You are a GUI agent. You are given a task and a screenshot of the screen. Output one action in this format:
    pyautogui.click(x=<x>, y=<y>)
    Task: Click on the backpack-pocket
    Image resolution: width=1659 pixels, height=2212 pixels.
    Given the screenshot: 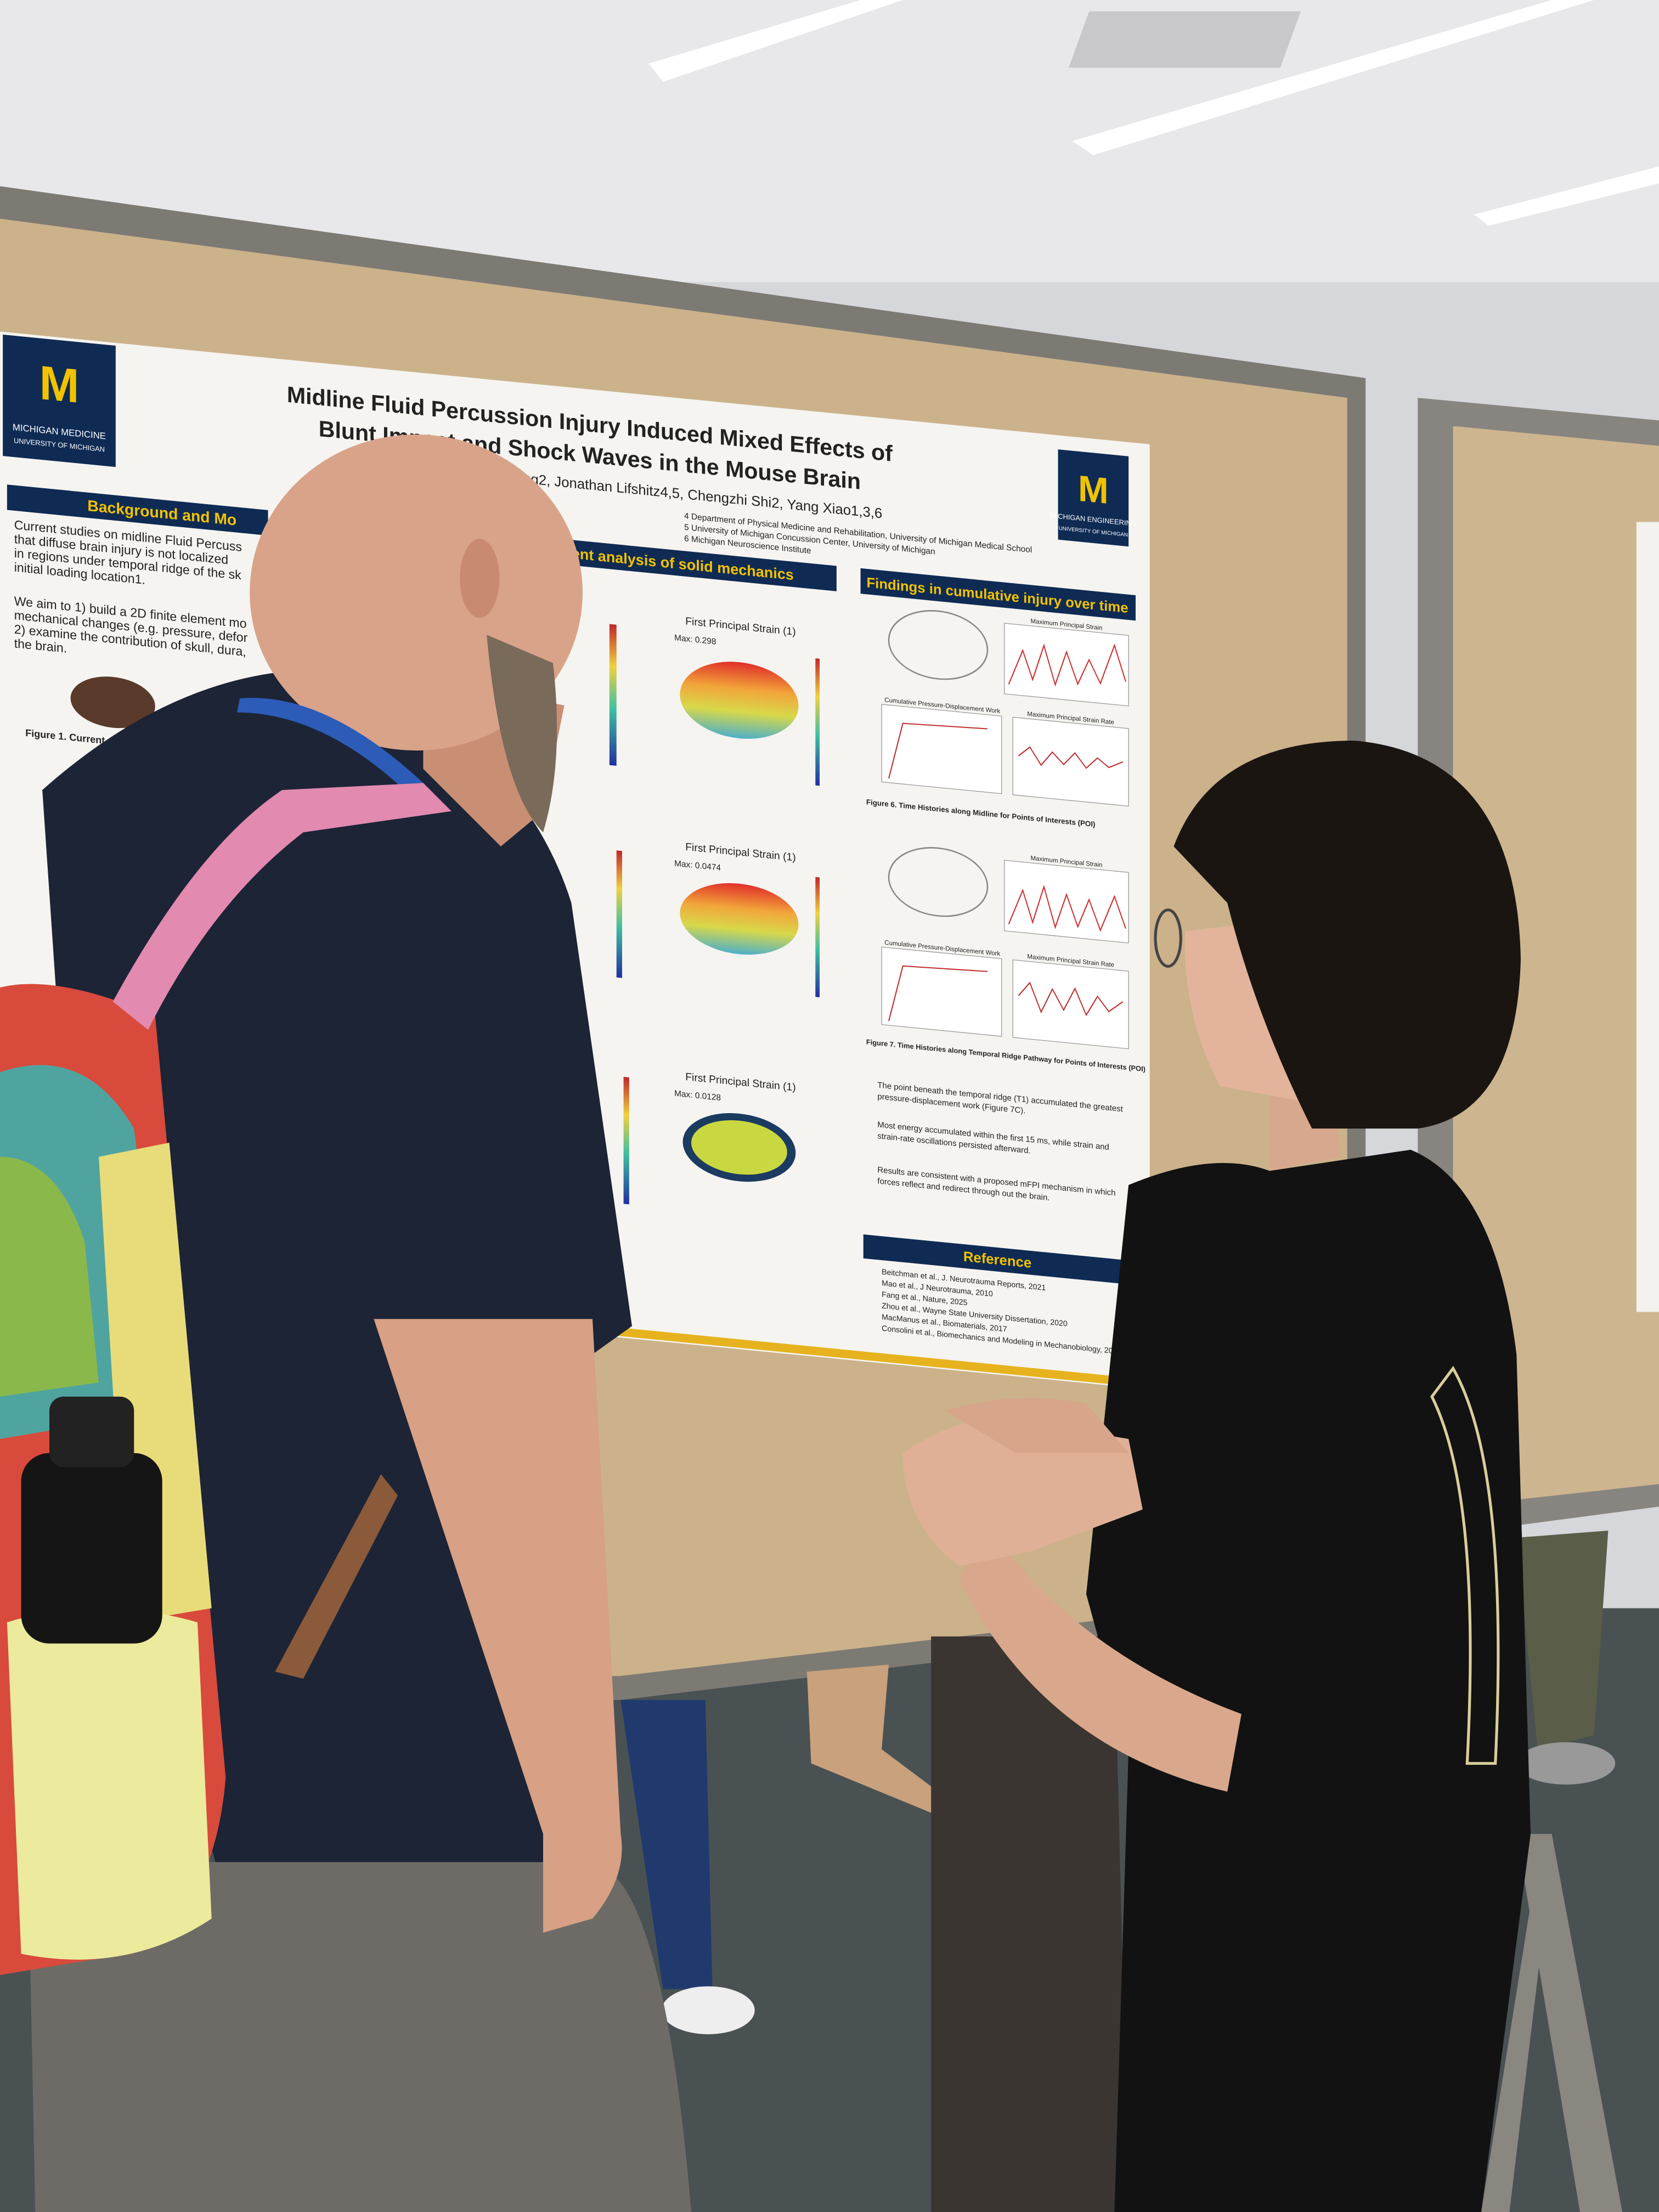 What is the action you would take?
    pyautogui.click(x=110, y=1784)
    